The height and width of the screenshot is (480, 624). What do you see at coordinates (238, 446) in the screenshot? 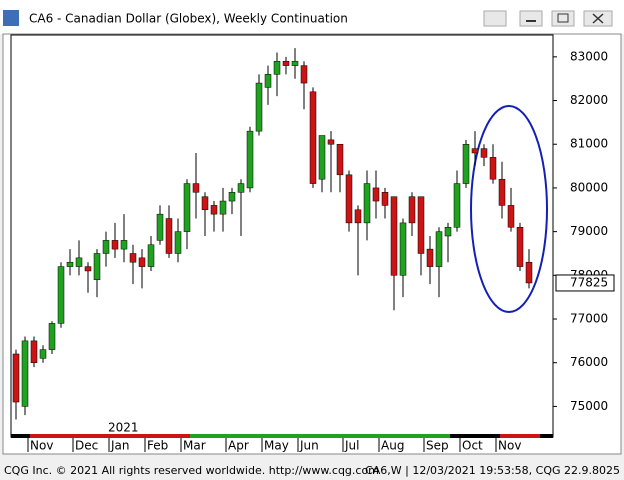
I see `x-tick-label: Apr` at bounding box center [238, 446].